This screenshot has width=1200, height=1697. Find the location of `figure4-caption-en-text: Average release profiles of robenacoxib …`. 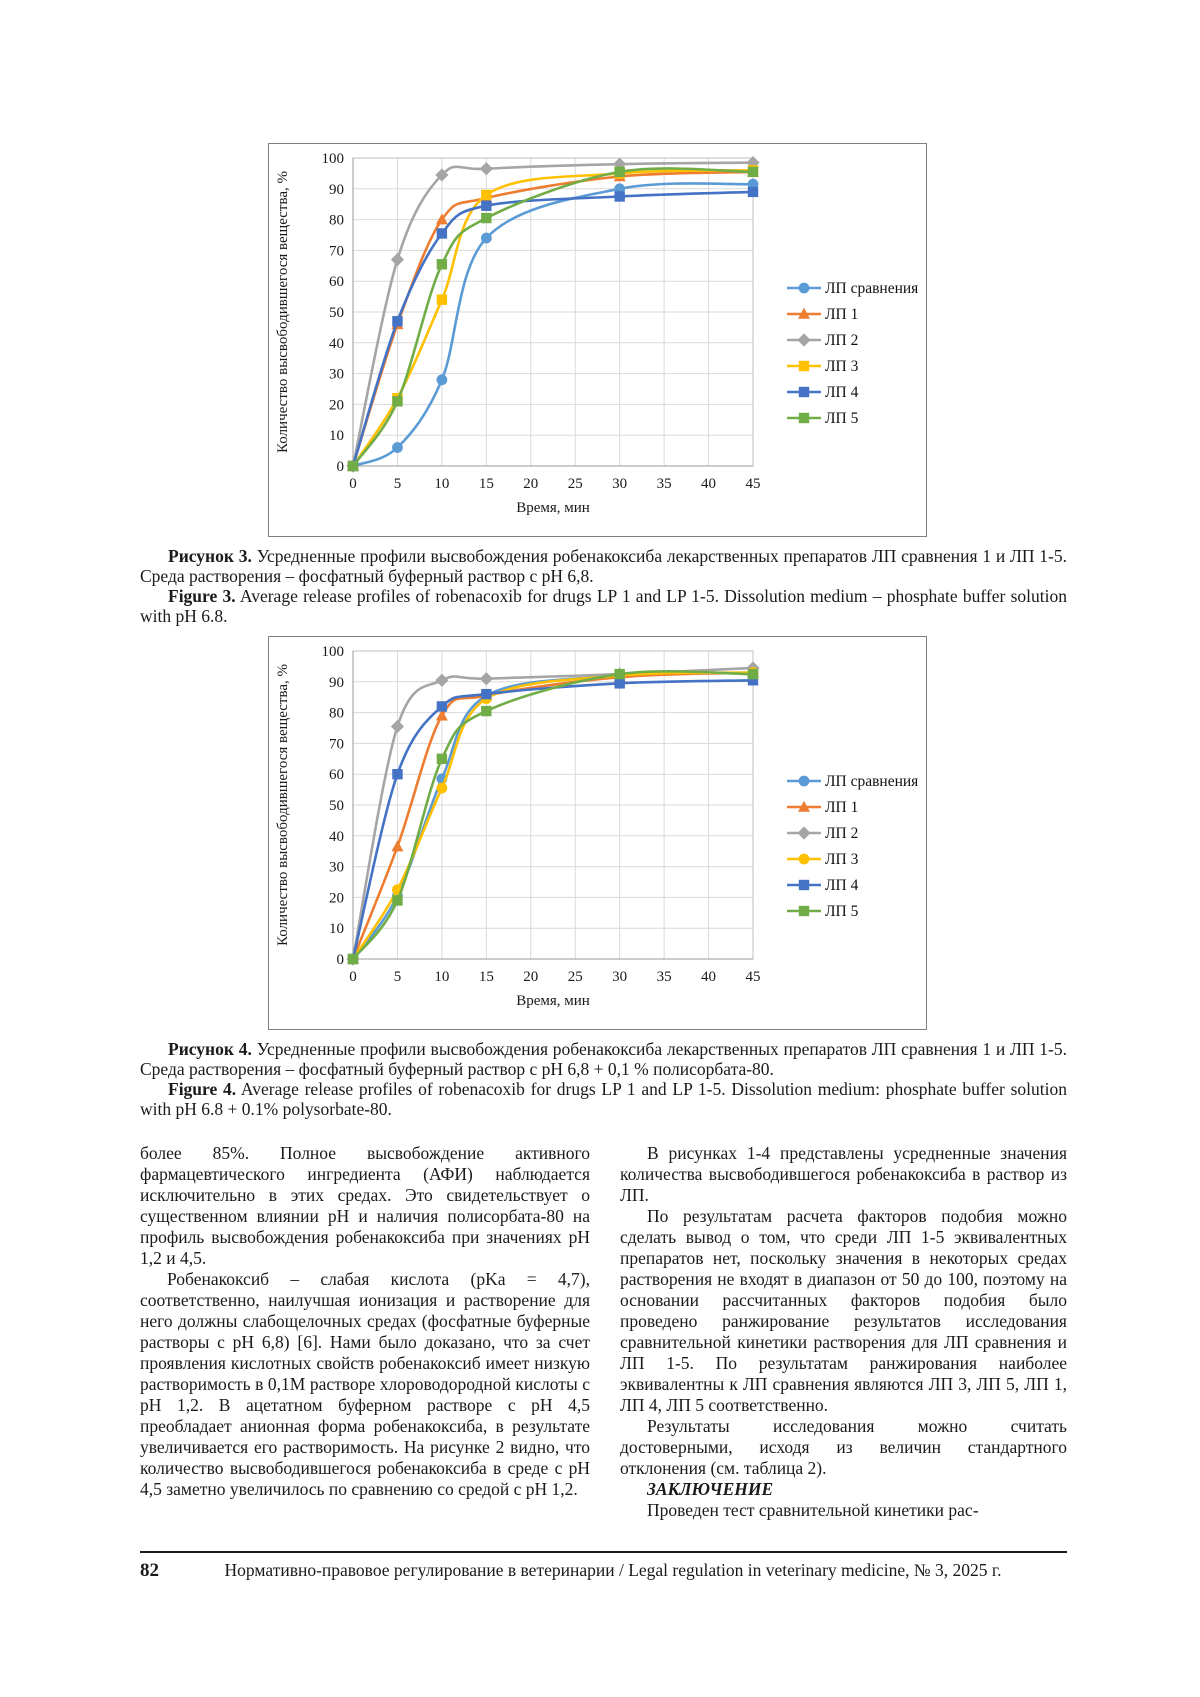

figure4-caption-en-text: Average release profiles of robenacoxib … is located at coordinates (603, 1099).